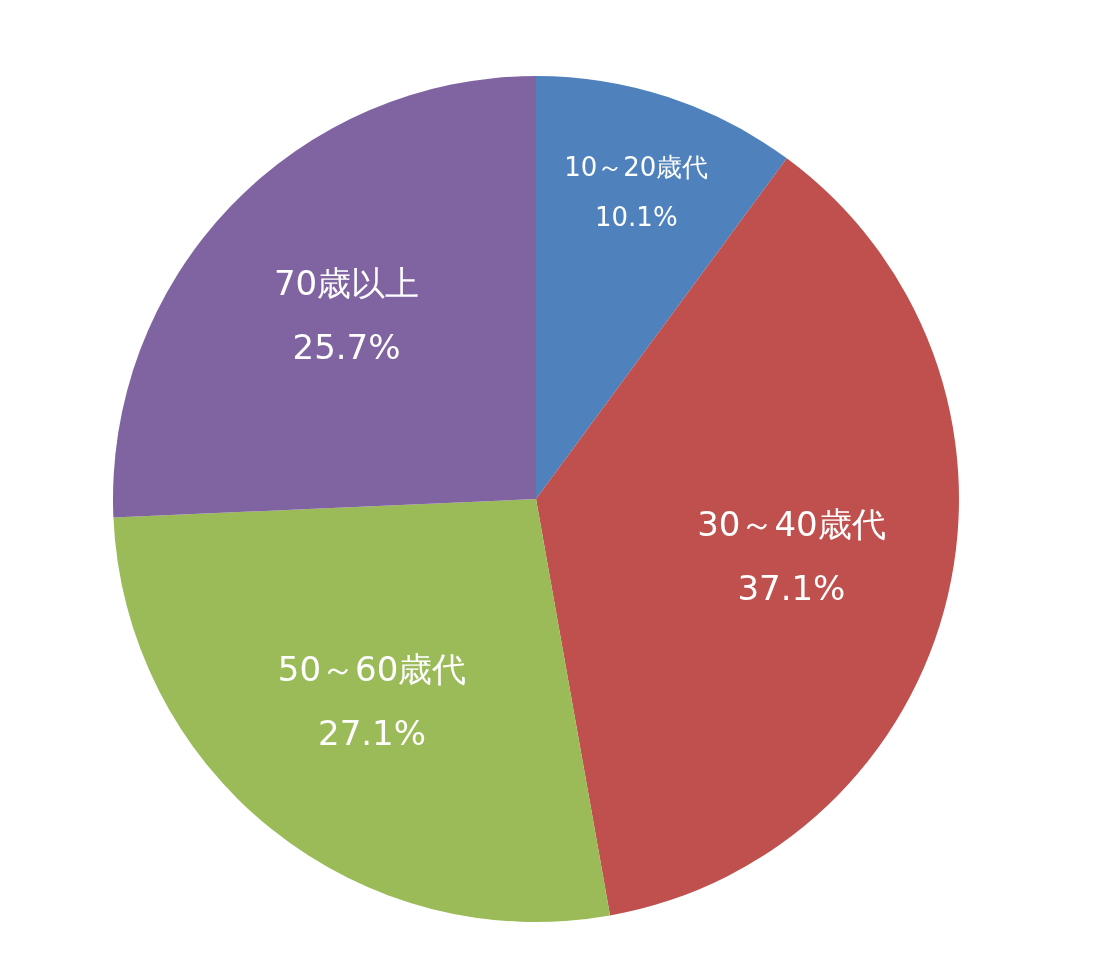 Image resolution: width=1106 pixels, height=968 pixels. What do you see at coordinates (636, 167) in the screenshot?
I see `slice-label: 10～20歳代` at bounding box center [636, 167].